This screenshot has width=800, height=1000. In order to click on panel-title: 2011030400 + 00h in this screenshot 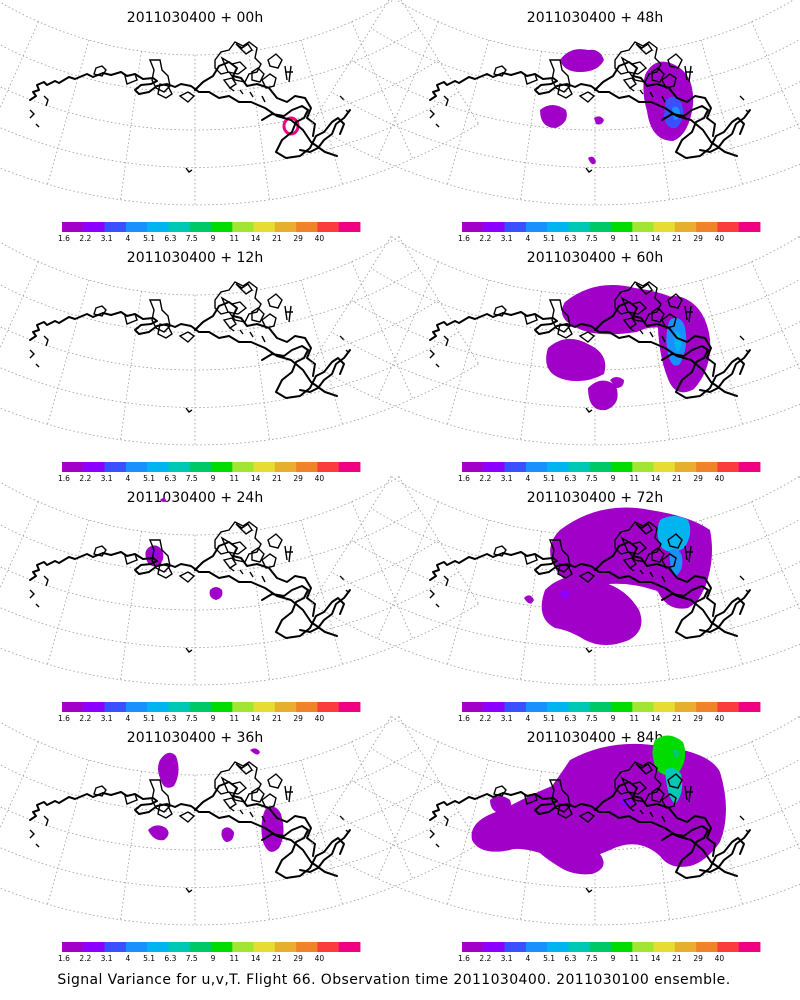, I will do `click(195, 18)`.